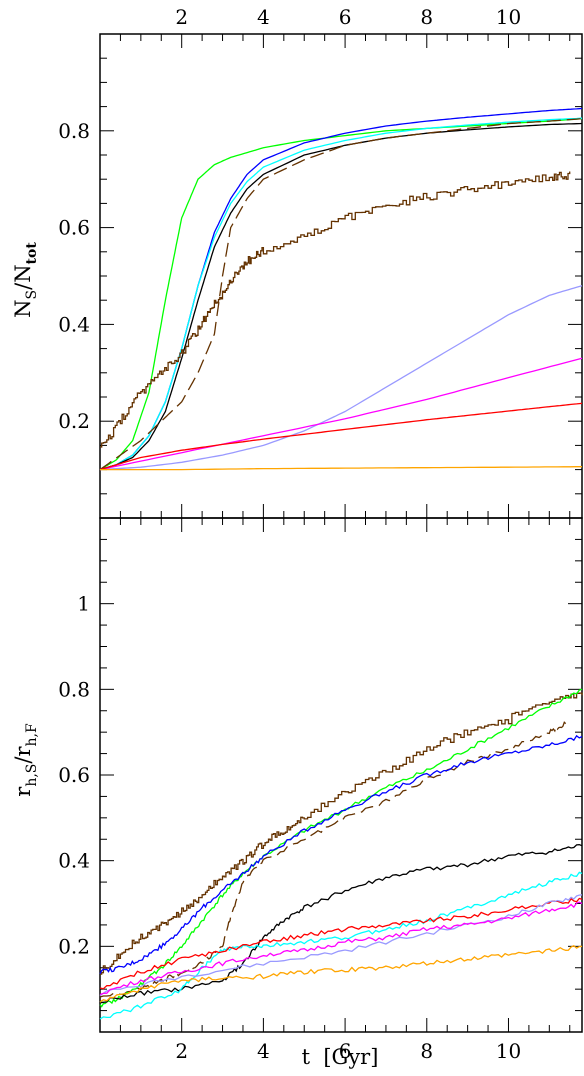  Describe the element at coordinates (32, 295) in the screenshot. I see `top-y-label-sub1: S` at that location.